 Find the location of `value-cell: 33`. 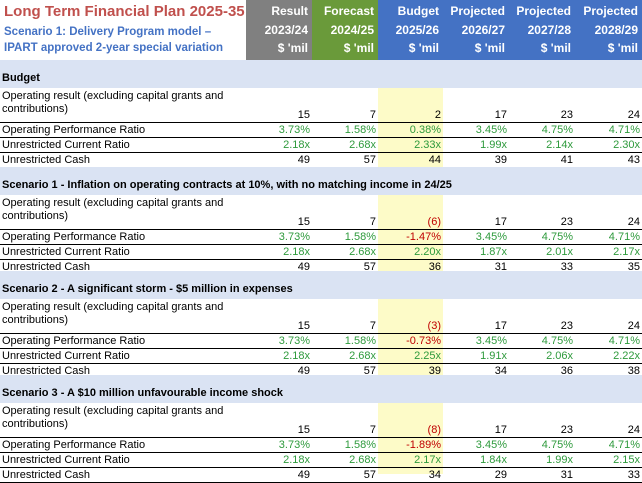

value-cell: 33 is located at coordinates (566, 267).